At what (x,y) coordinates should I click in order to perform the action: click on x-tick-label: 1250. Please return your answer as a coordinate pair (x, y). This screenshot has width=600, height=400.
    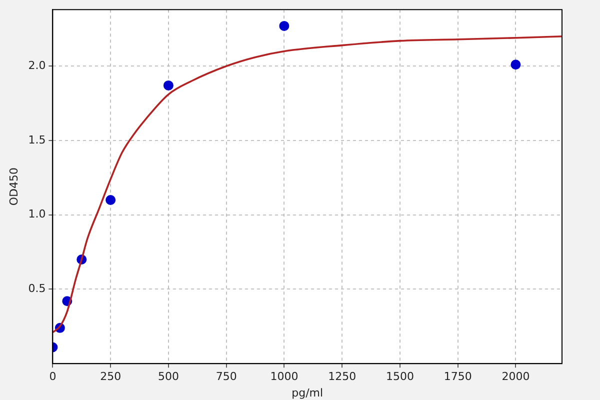
    Looking at the image, I should click on (342, 377).